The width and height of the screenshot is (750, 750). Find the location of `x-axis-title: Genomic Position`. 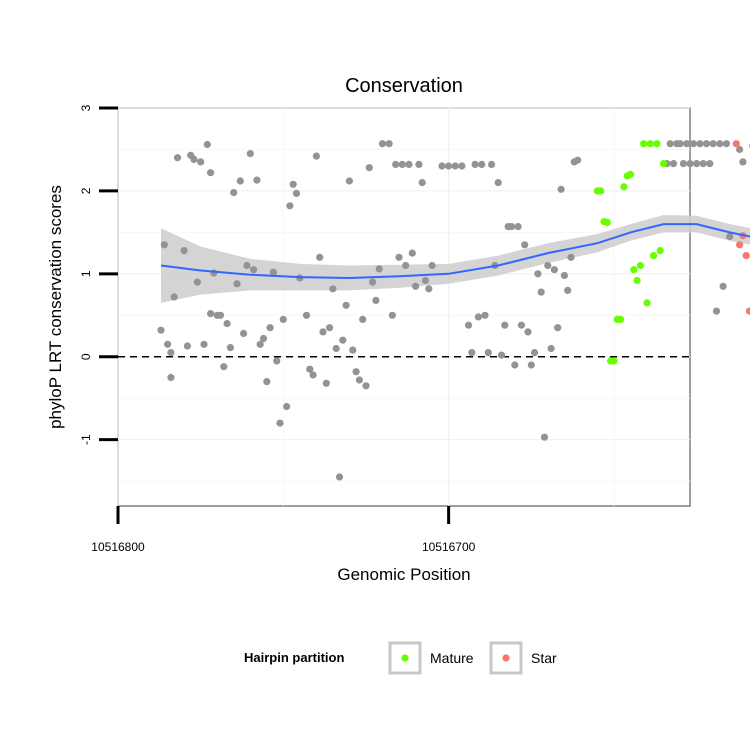

x-axis-title: Genomic Position is located at coordinates (403, 574).